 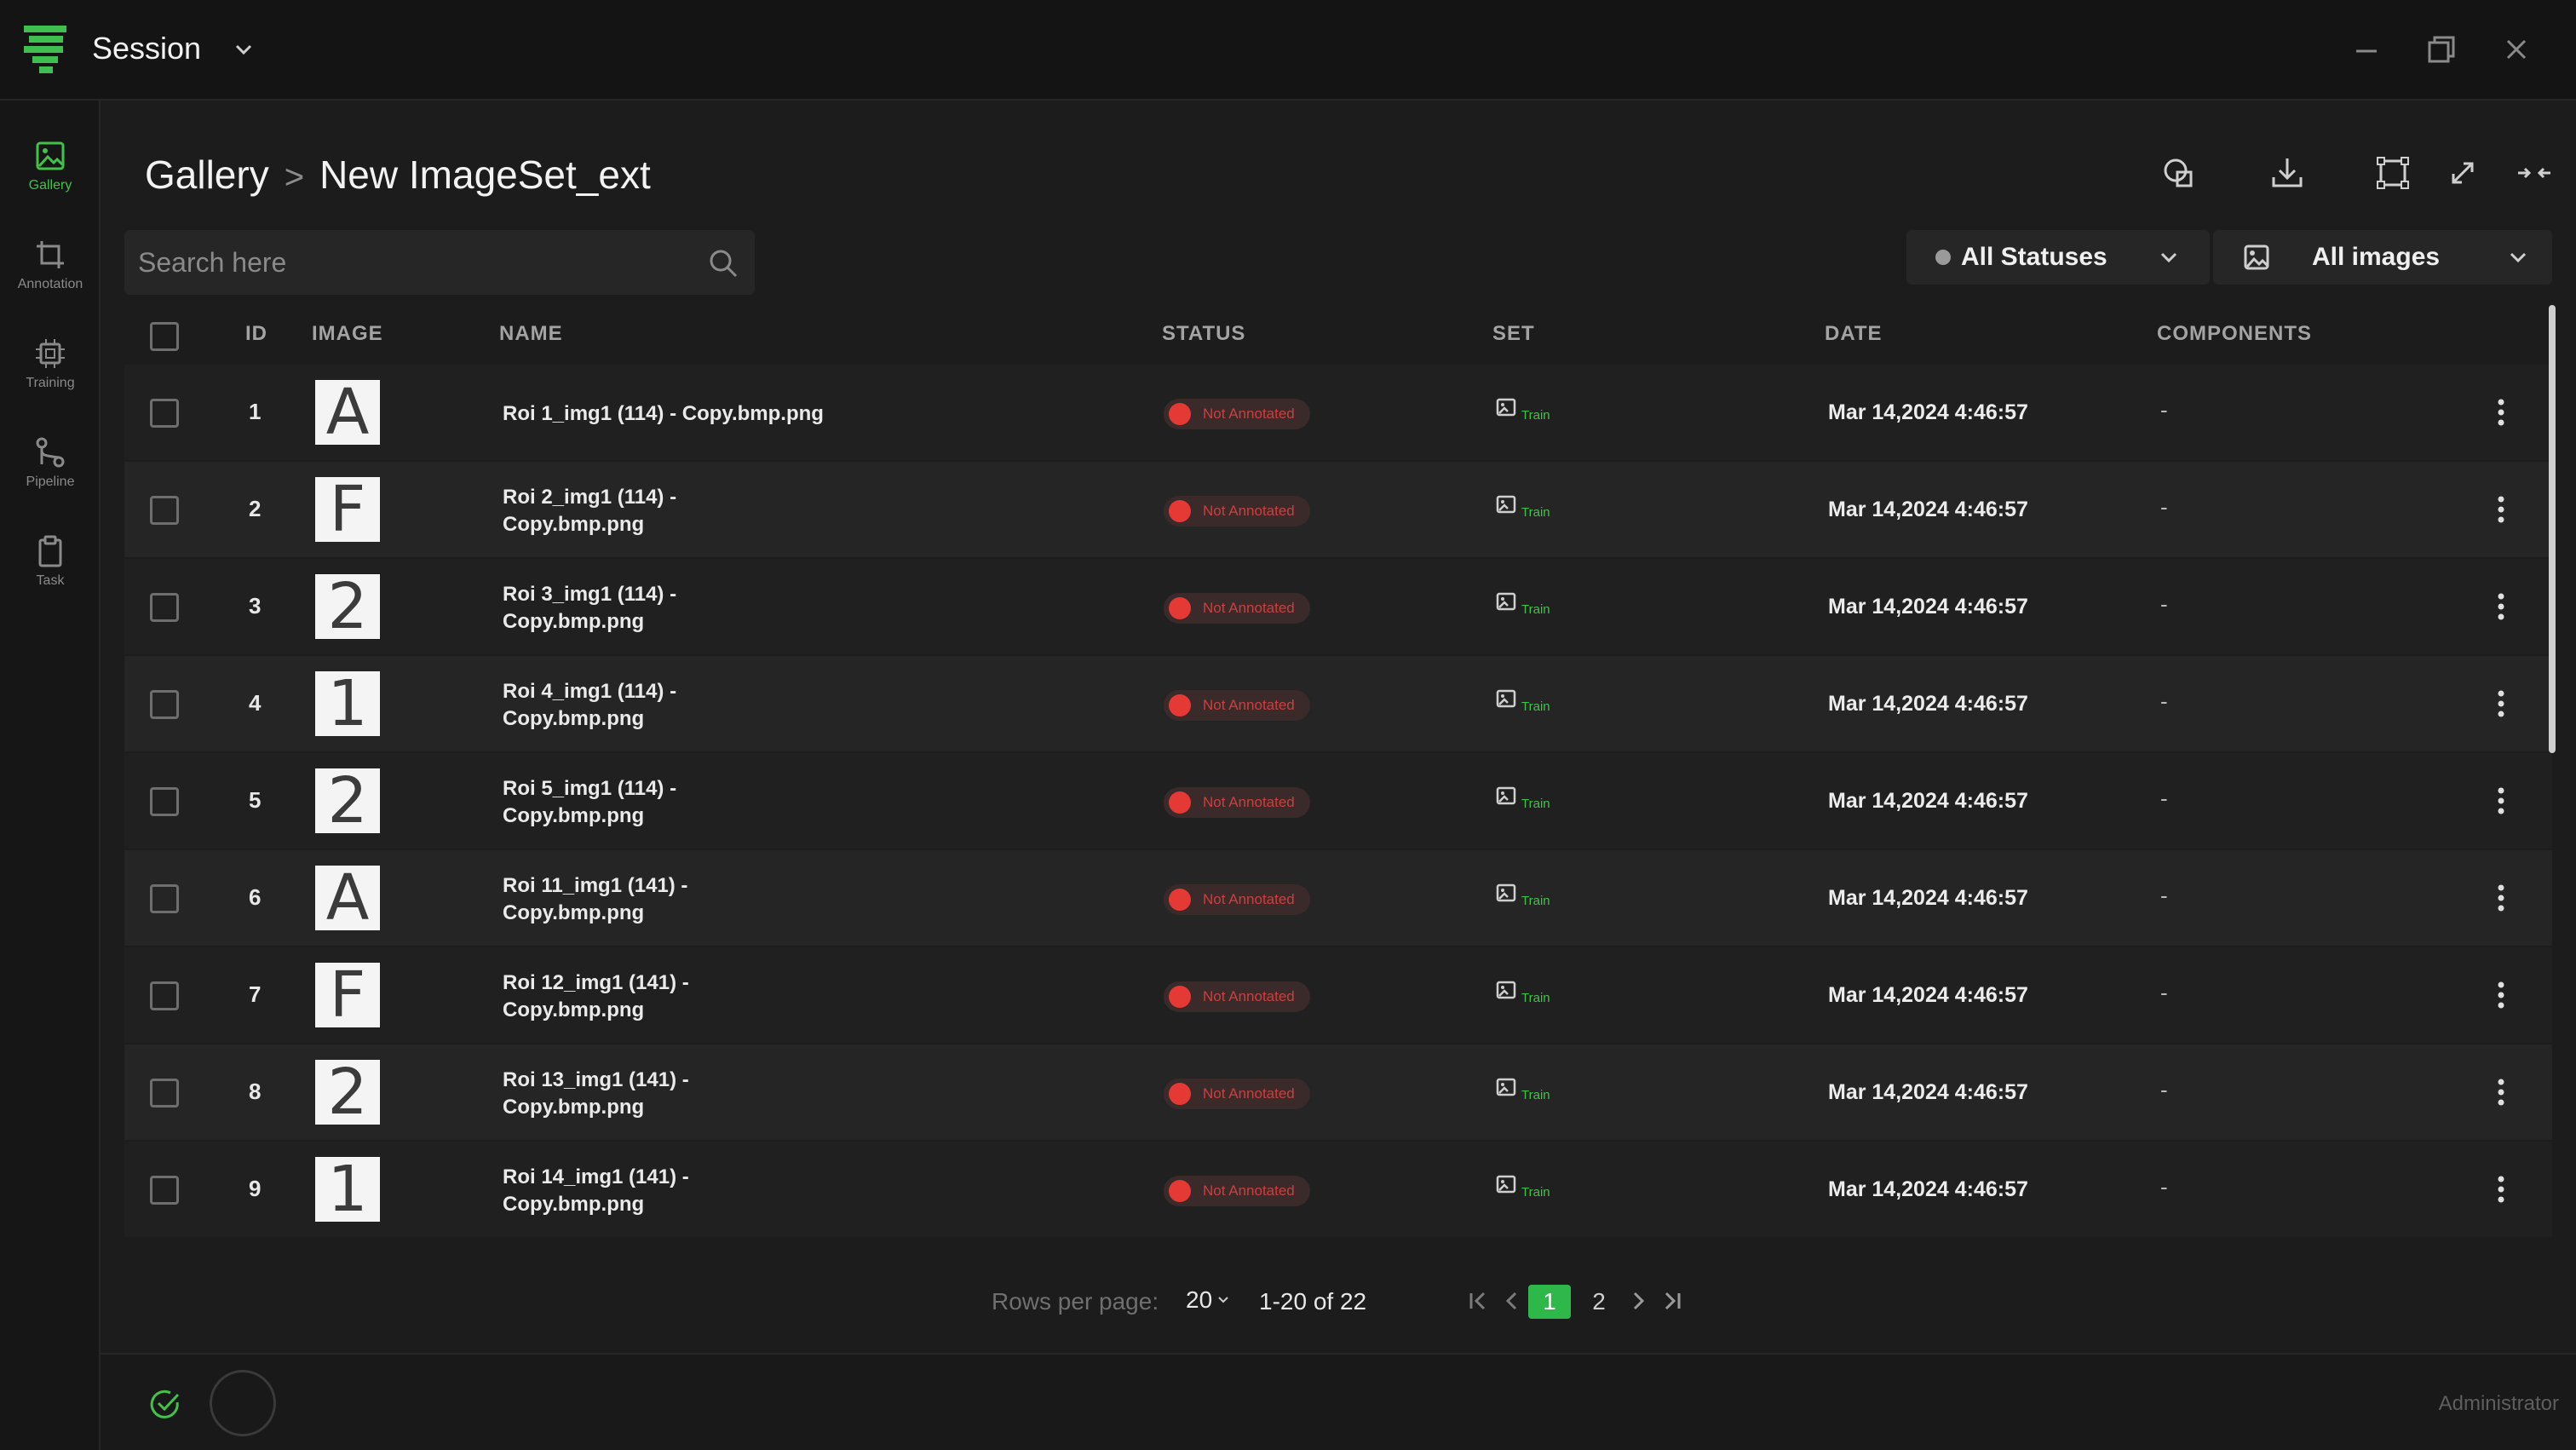 What do you see at coordinates (51, 462) in the screenshot?
I see `sidebar-item-pipeline: Pipeline` at bounding box center [51, 462].